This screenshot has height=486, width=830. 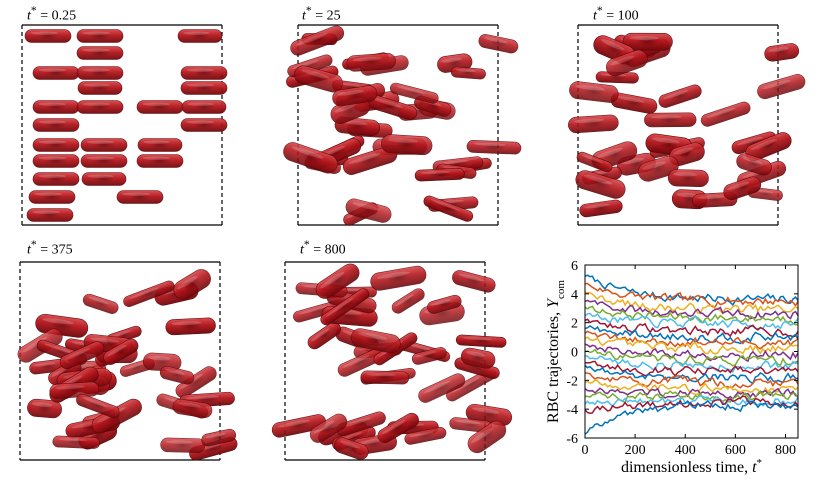 I want to click on snapshot-t800, so click(x=392, y=361).